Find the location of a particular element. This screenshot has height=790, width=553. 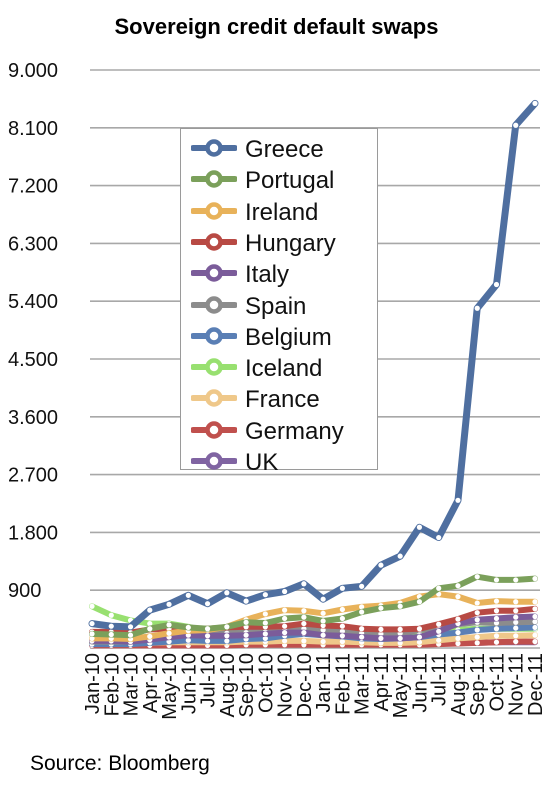

data-point-iceland is located at coordinates (92, 606).